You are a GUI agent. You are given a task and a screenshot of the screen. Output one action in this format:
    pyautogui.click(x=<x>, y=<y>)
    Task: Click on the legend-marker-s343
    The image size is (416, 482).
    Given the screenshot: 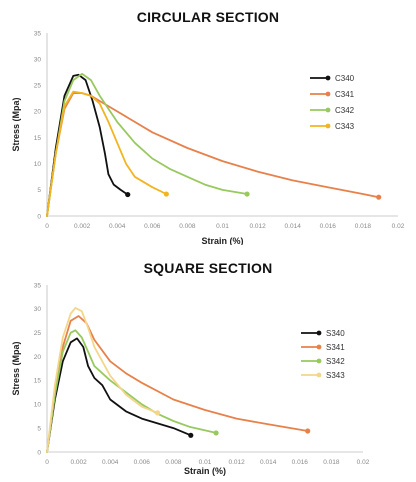 What is the action you would take?
    pyautogui.click(x=319, y=375)
    